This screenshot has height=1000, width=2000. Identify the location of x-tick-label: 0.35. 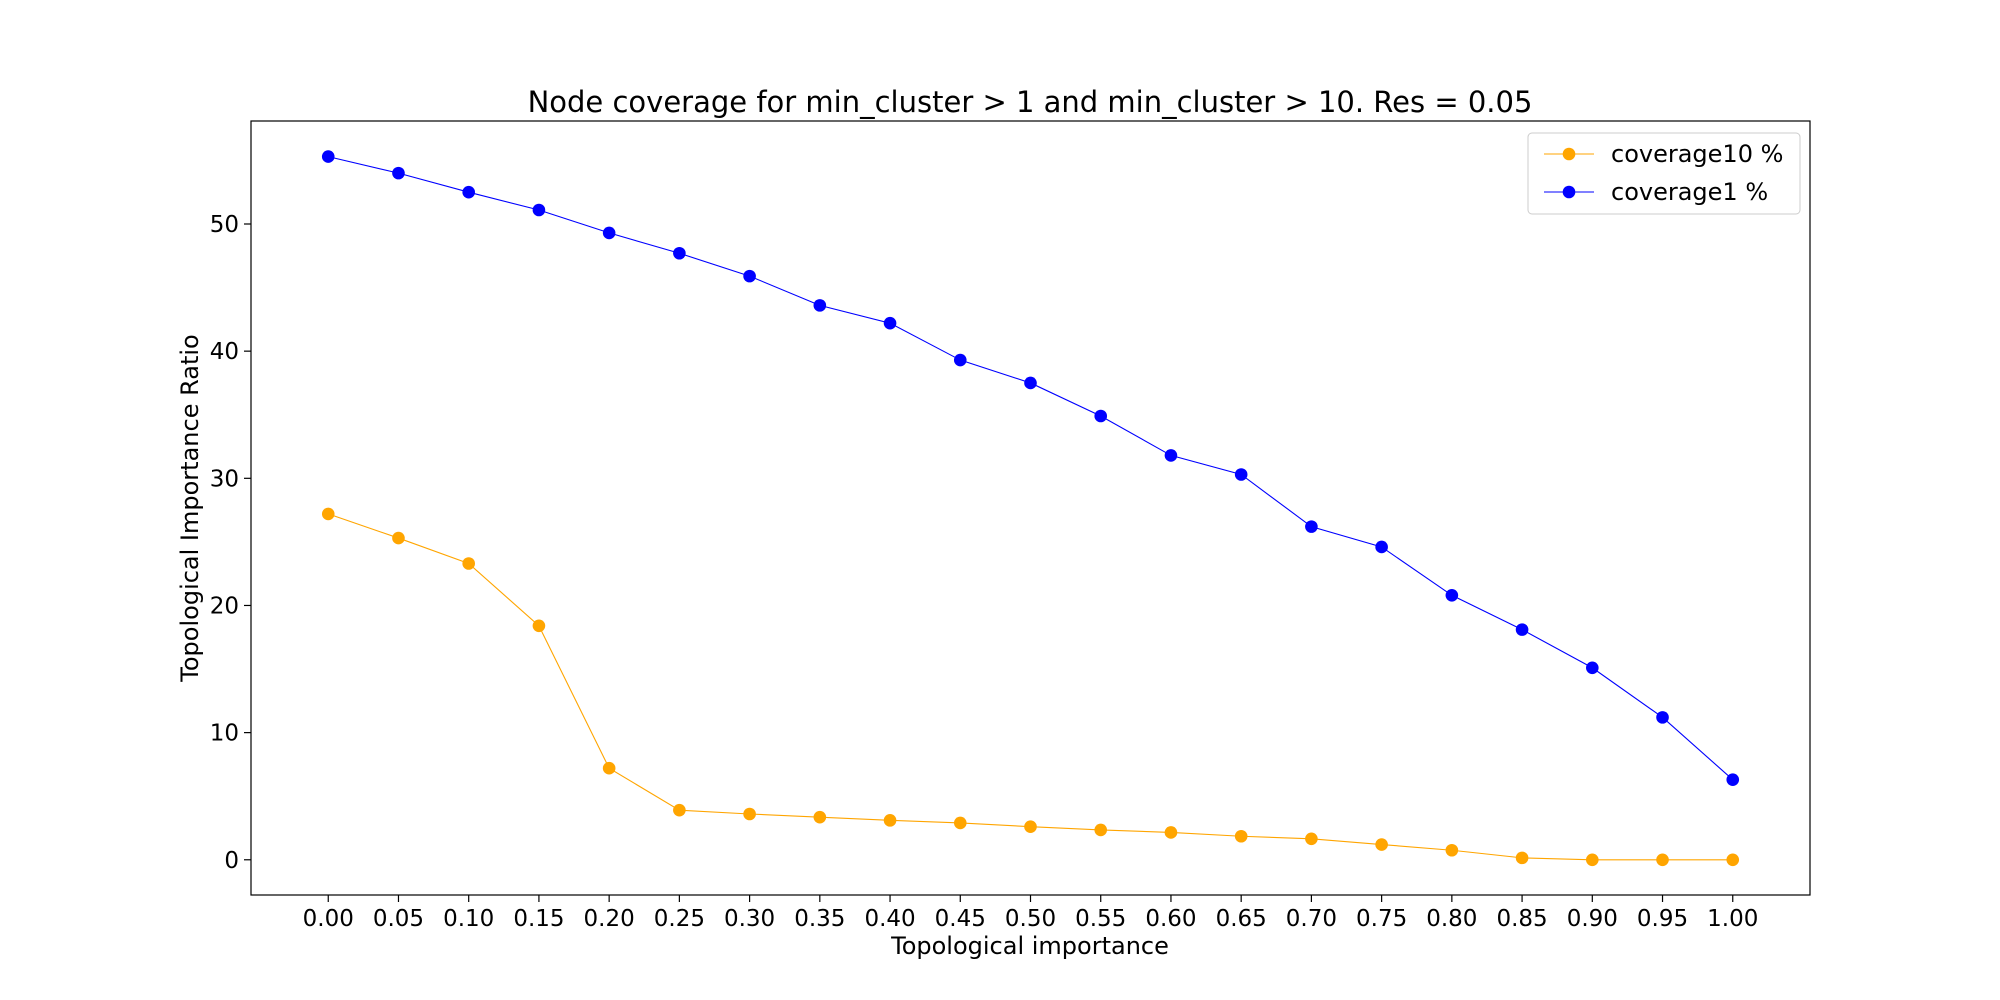
(819, 919).